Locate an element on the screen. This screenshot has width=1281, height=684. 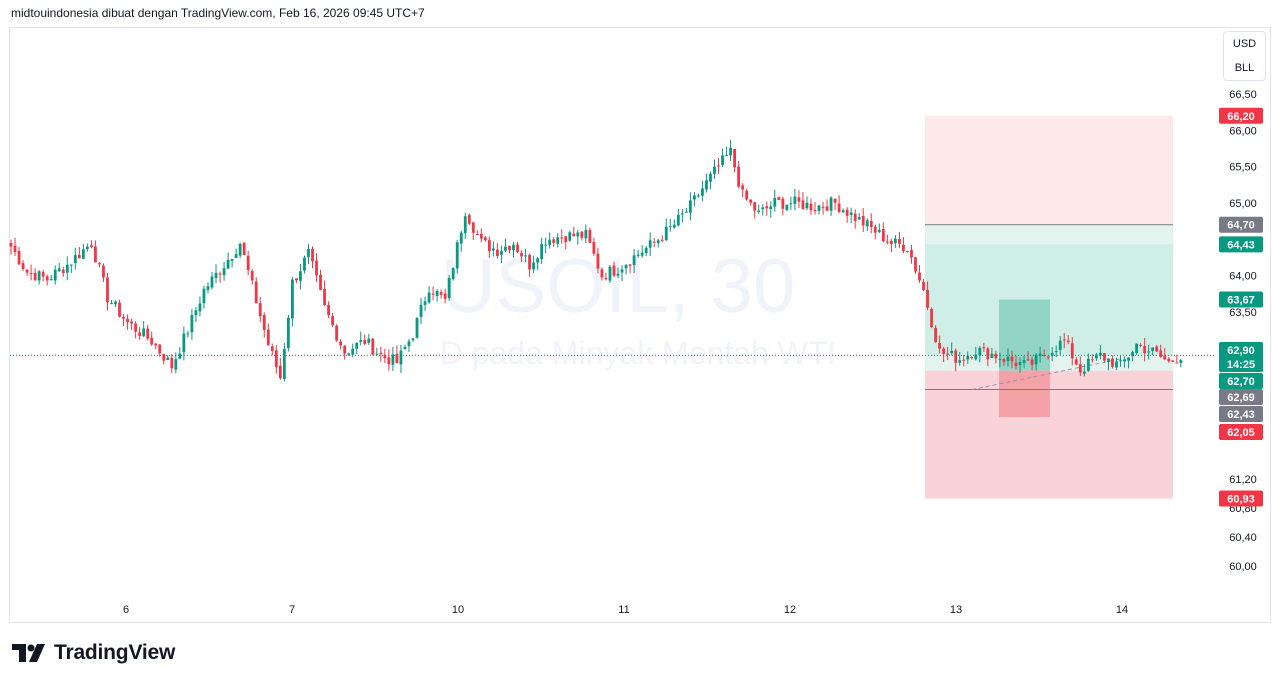
inner-stop-loss-zone is located at coordinates (1024, 394).